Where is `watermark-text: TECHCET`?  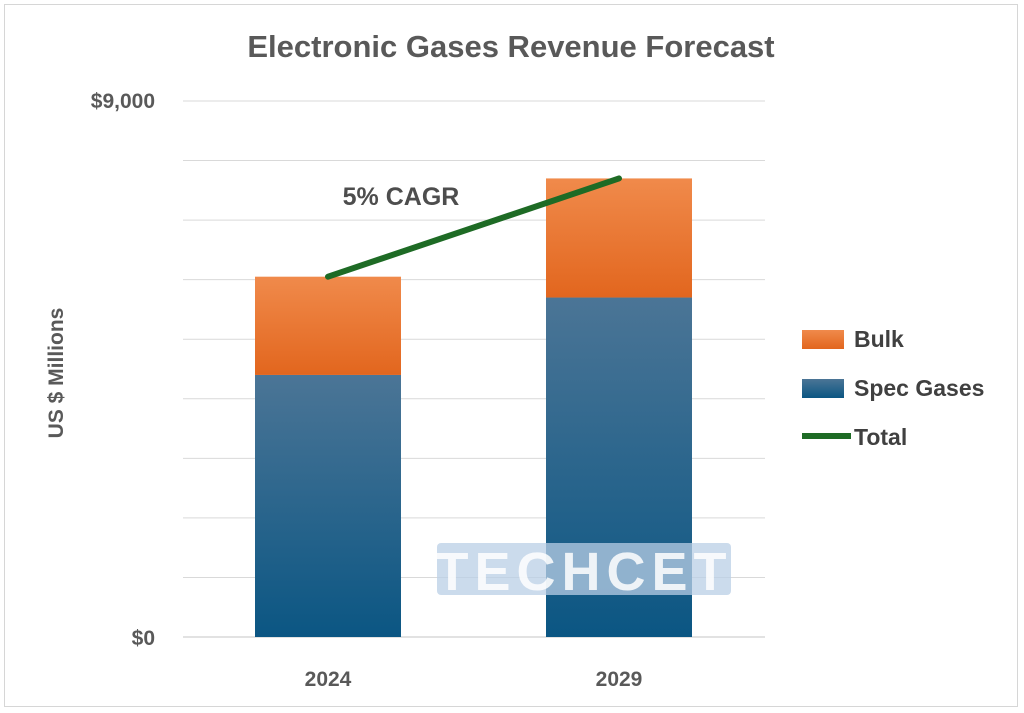 watermark-text: TECHCET is located at coordinates (584, 572).